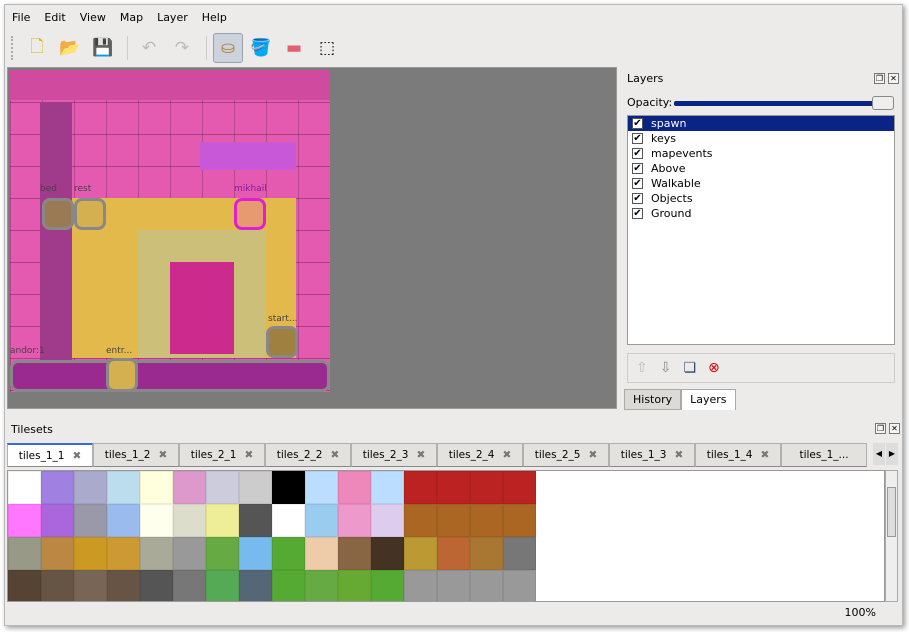 The image size is (909, 632). I want to click on undo-icon: ↶, so click(149, 48).